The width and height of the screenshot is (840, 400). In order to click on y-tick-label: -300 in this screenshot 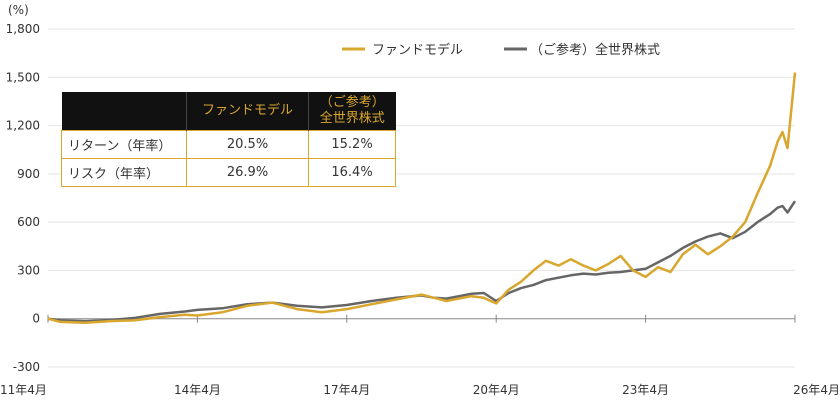, I will do `click(26, 367)`.